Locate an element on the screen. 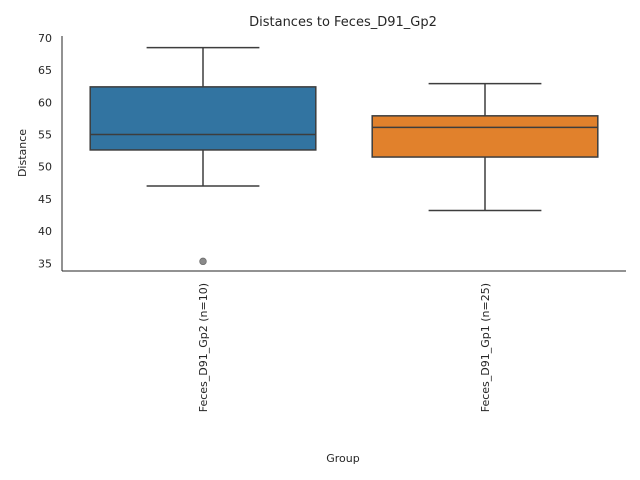 The height and width of the screenshot is (480, 640). x-tick-label: Feces_D91_Gp2 (n=10) is located at coordinates (203, 347).